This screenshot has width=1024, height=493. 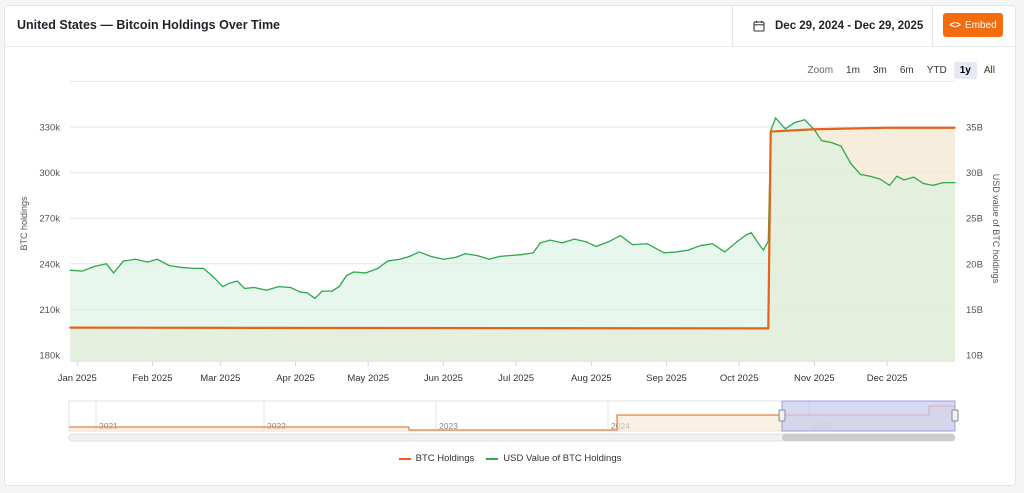 I want to click on x-tick-label: Dec 2025, so click(x=887, y=378).